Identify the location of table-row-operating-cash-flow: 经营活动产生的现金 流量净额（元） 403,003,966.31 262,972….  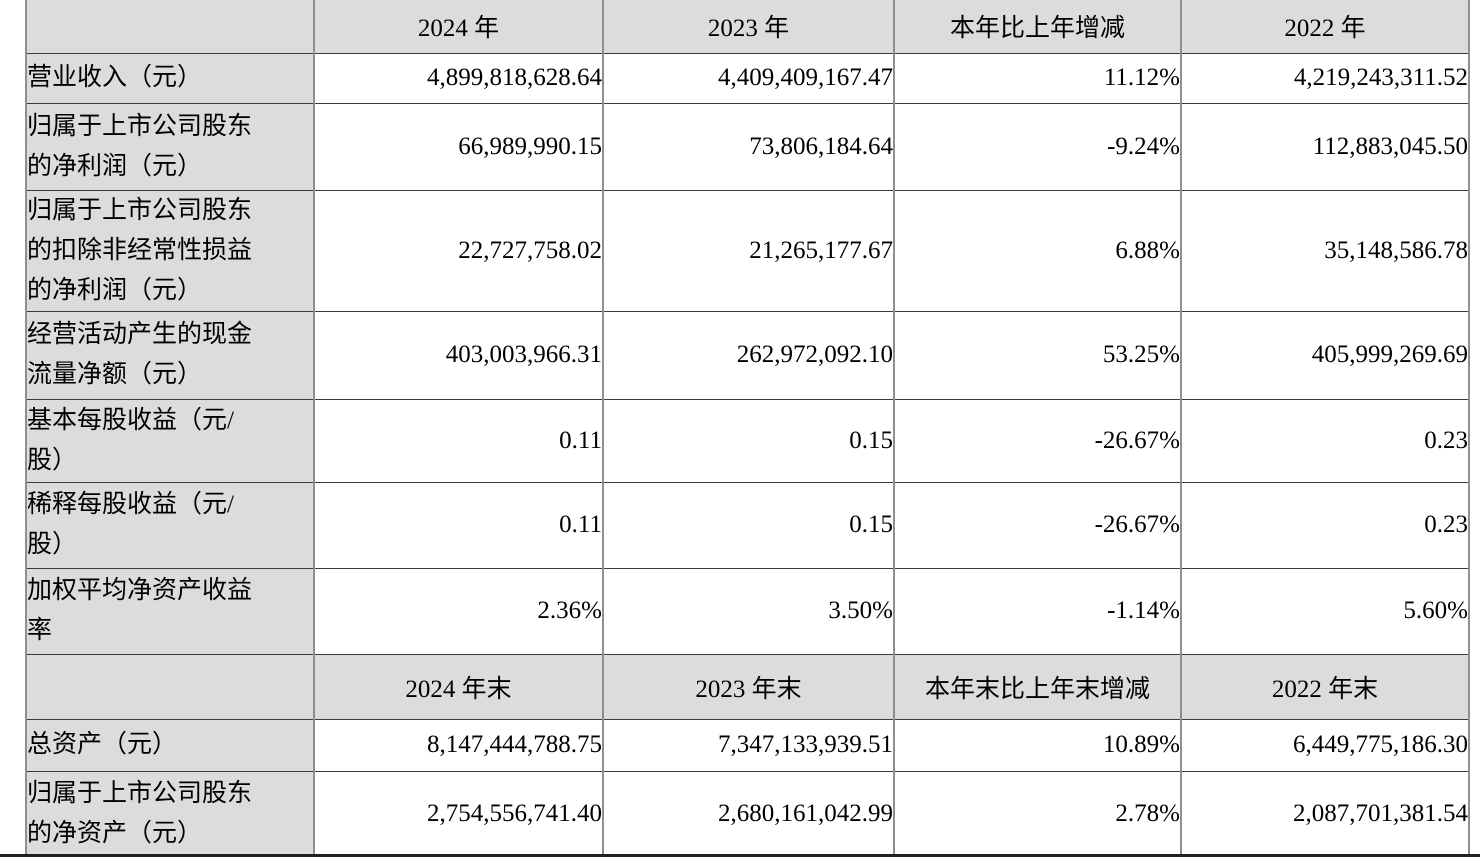
(747, 355).